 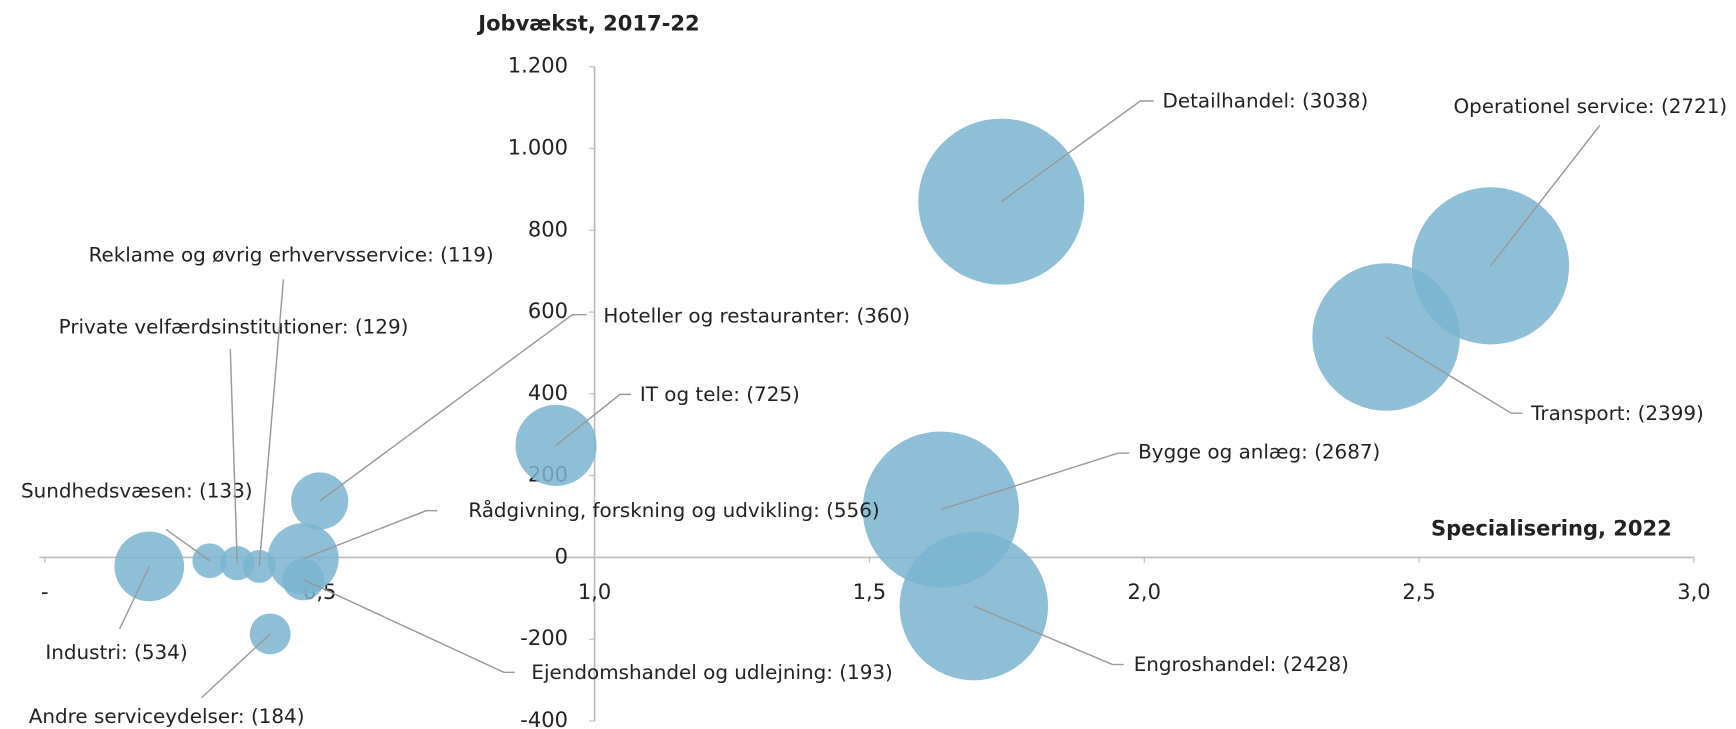 What do you see at coordinates (116, 652) in the screenshot?
I see `data-label: Industri: (534)` at bounding box center [116, 652].